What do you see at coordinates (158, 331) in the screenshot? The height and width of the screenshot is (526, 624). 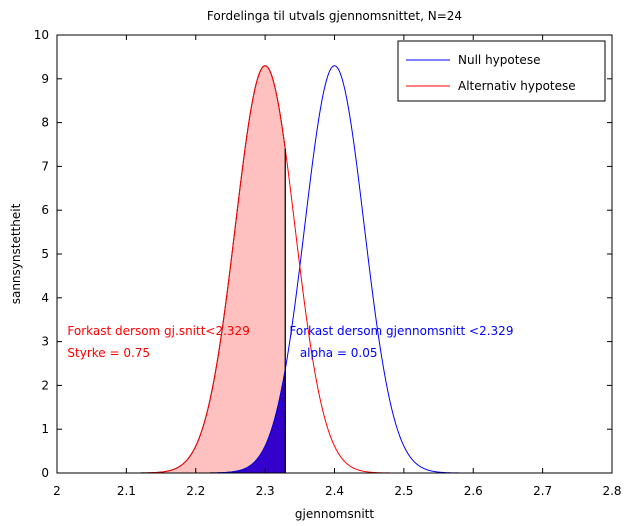 I see `annotation-1: Forkast dersom gj.snitt<2.329` at bounding box center [158, 331].